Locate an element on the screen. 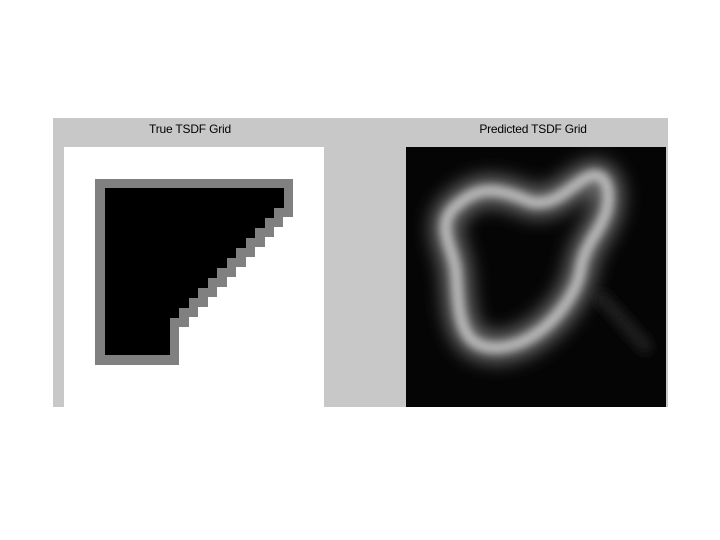 The height and width of the screenshot is (540, 720). true-shape-interior is located at coordinates (194, 271).